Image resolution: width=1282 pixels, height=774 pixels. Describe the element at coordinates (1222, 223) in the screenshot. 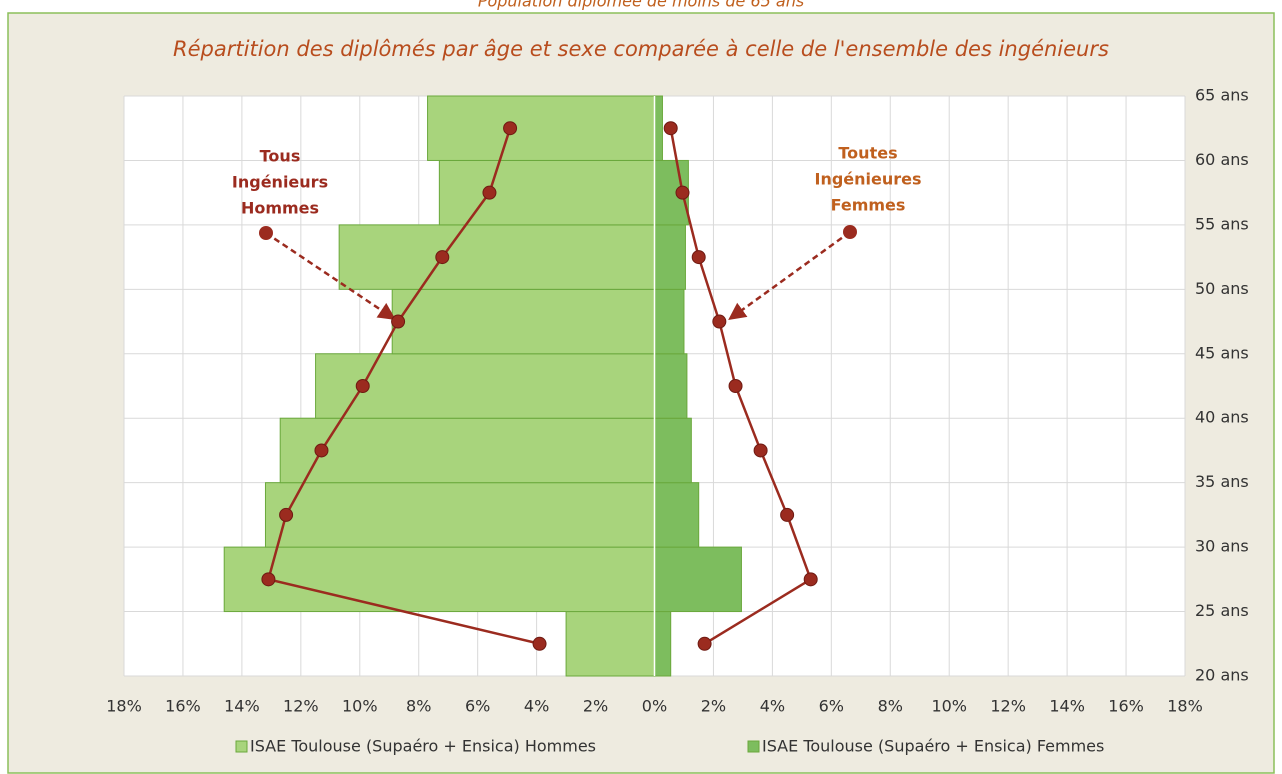

I see `y-tick-label: 55 ans` at that location.